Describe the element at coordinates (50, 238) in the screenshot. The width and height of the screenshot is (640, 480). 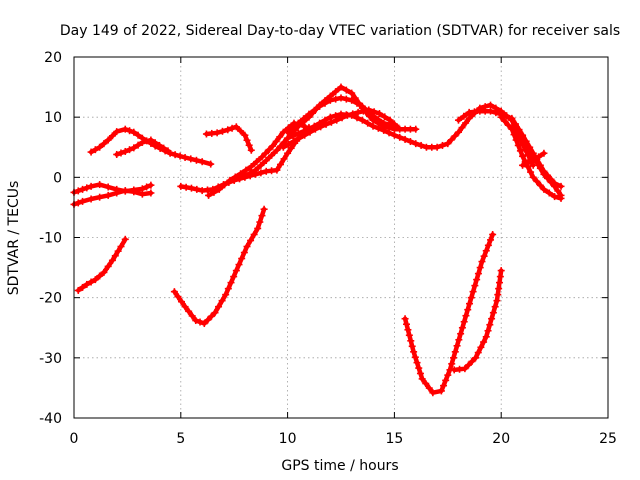
I see `y-tick-labels: 20 10 0 -10 -20 -30 -40` at that location.